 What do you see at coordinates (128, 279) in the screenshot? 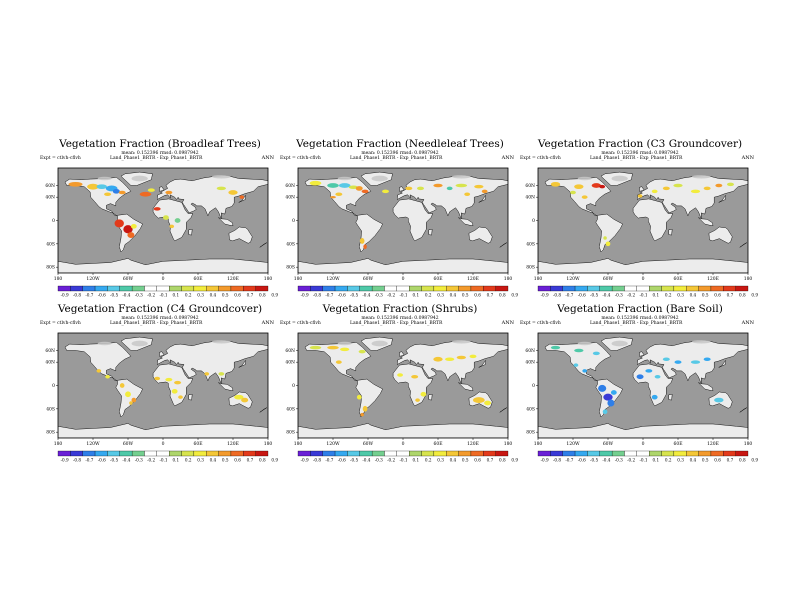
I see `lon-tick-label: 60W` at bounding box center [128, 279].